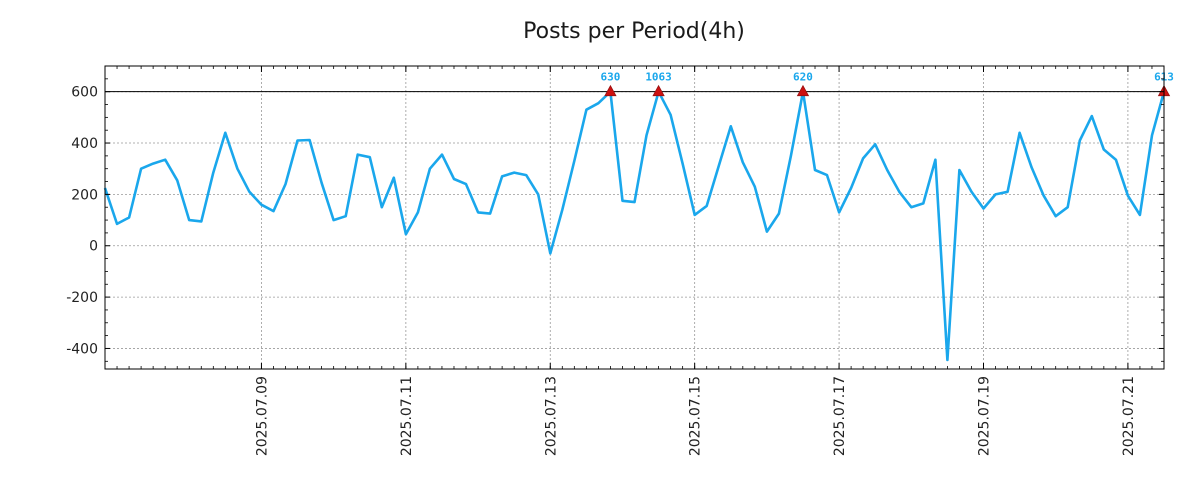  What do you see at coordinates (840, 416) in the screenshot?
I see `x-tick-label: 2025.07.17` at bounding box center [840, 416].